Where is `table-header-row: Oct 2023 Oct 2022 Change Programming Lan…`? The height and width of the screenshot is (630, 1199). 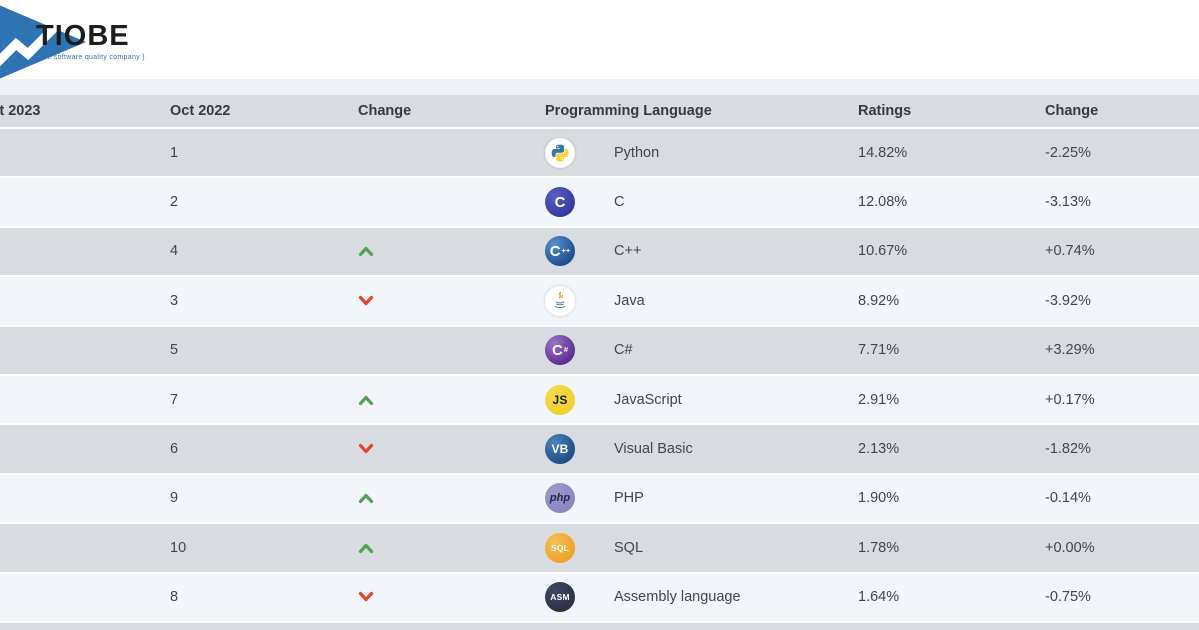
table-header-row: Oct 2023 Oct 2022 Change Programming Lan… is located at coordinates (599, 112).